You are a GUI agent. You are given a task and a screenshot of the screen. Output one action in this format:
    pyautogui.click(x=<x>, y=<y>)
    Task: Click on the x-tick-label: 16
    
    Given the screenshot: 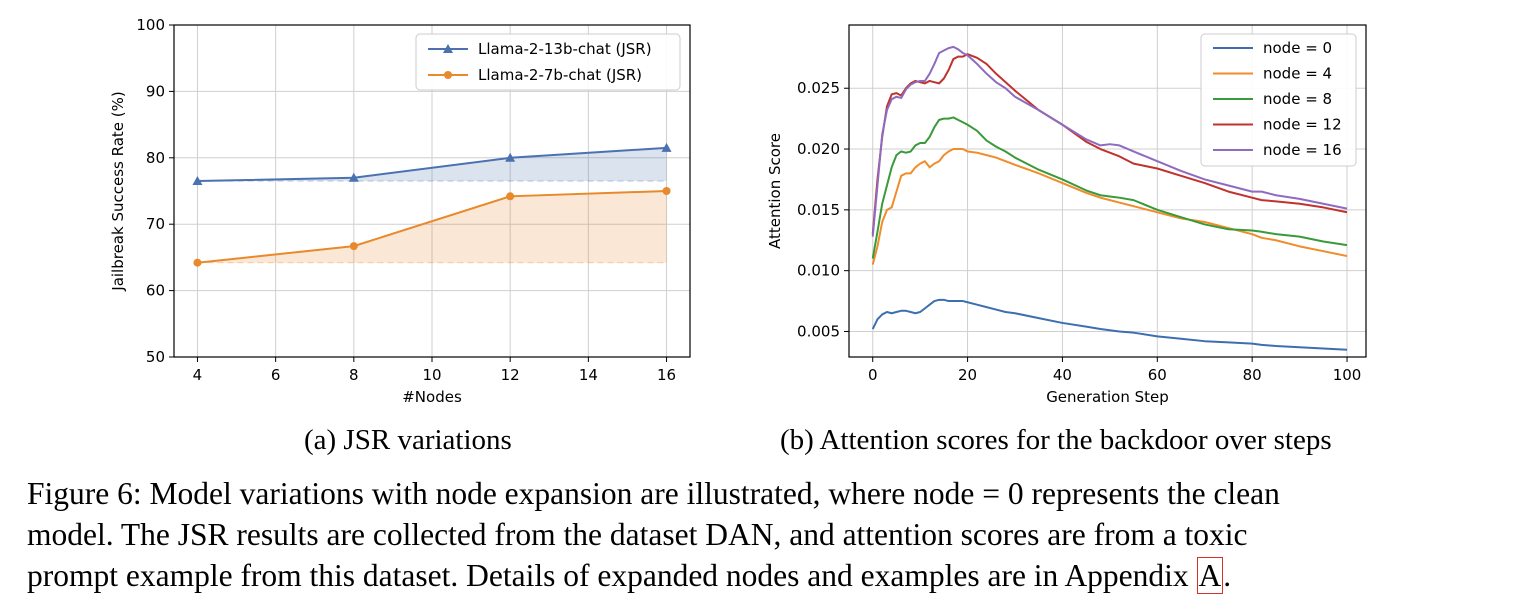 What is the action you would take?
    pyautogui.click(x=666, y=375)
    